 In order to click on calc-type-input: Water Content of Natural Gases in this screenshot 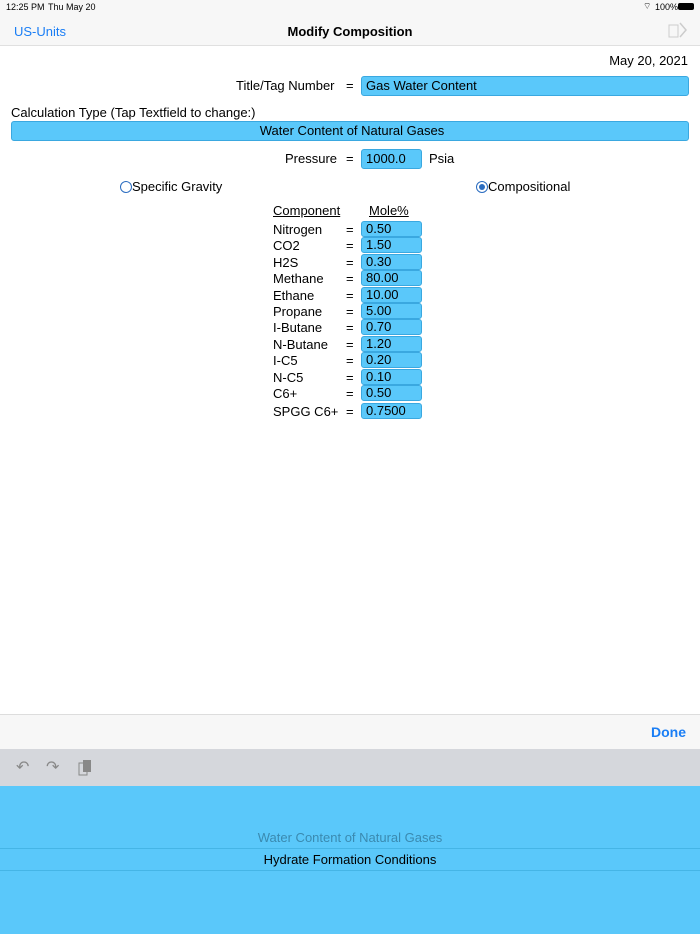, I will do `click(350, 131)`.